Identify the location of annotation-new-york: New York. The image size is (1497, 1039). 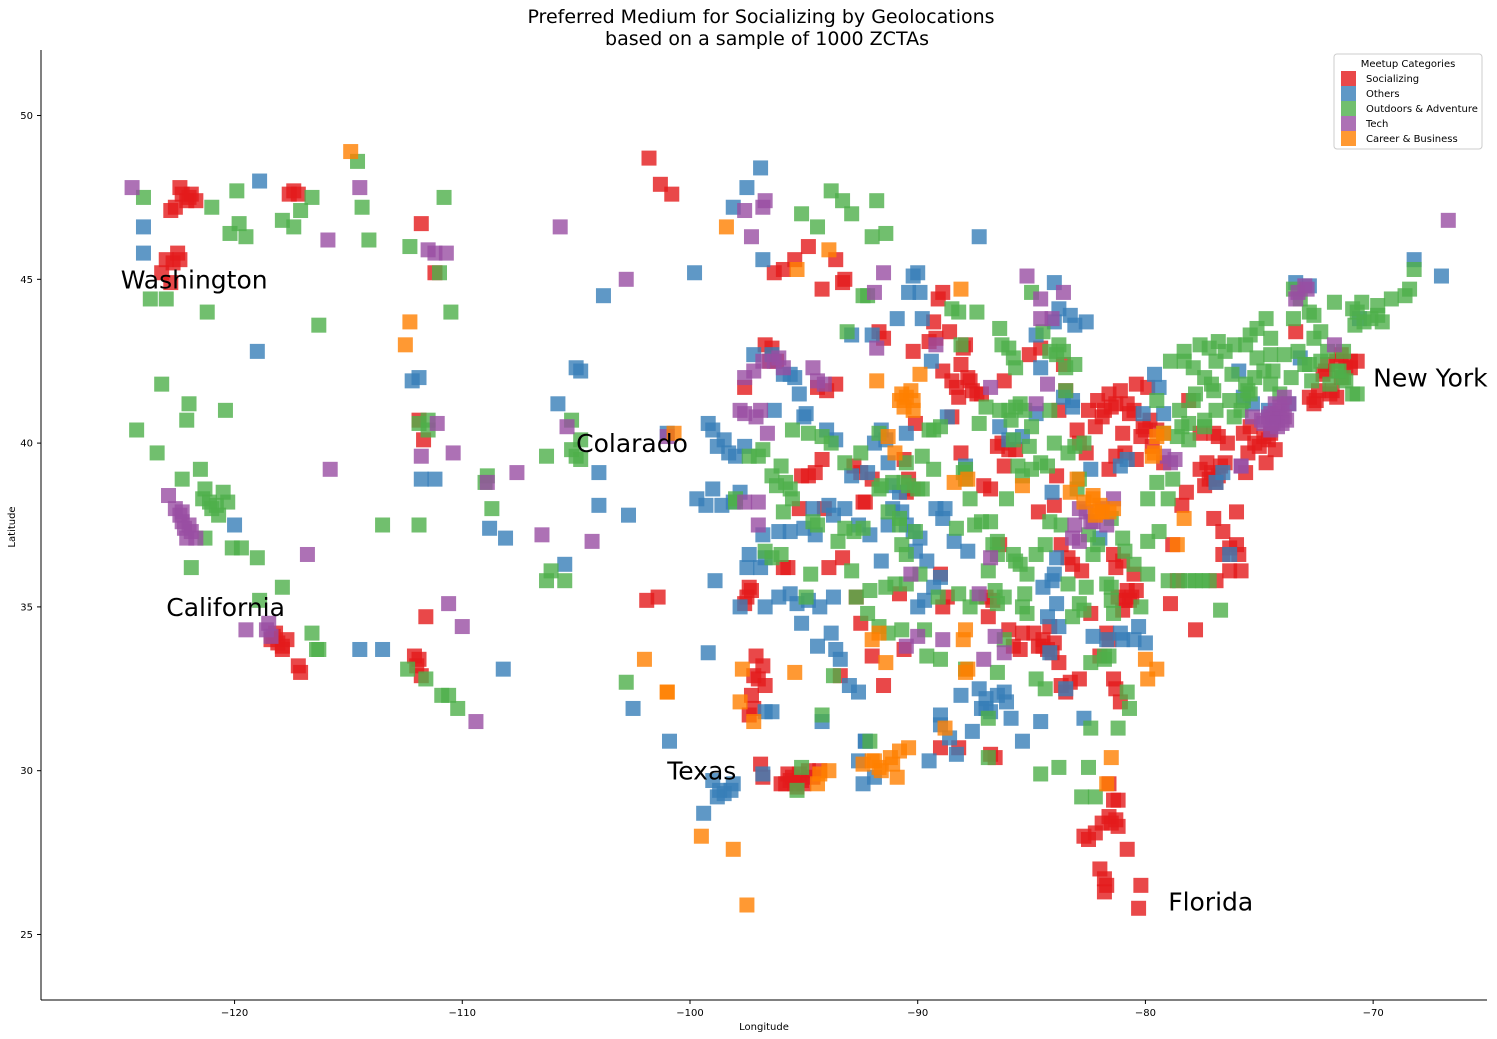
(1430, 378).